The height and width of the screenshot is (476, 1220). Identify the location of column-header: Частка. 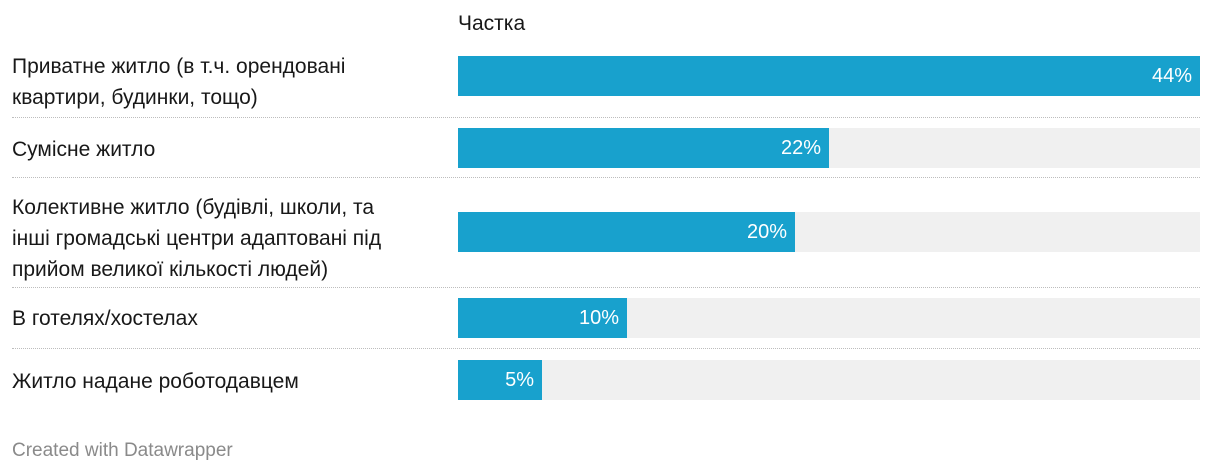
(492, 23).